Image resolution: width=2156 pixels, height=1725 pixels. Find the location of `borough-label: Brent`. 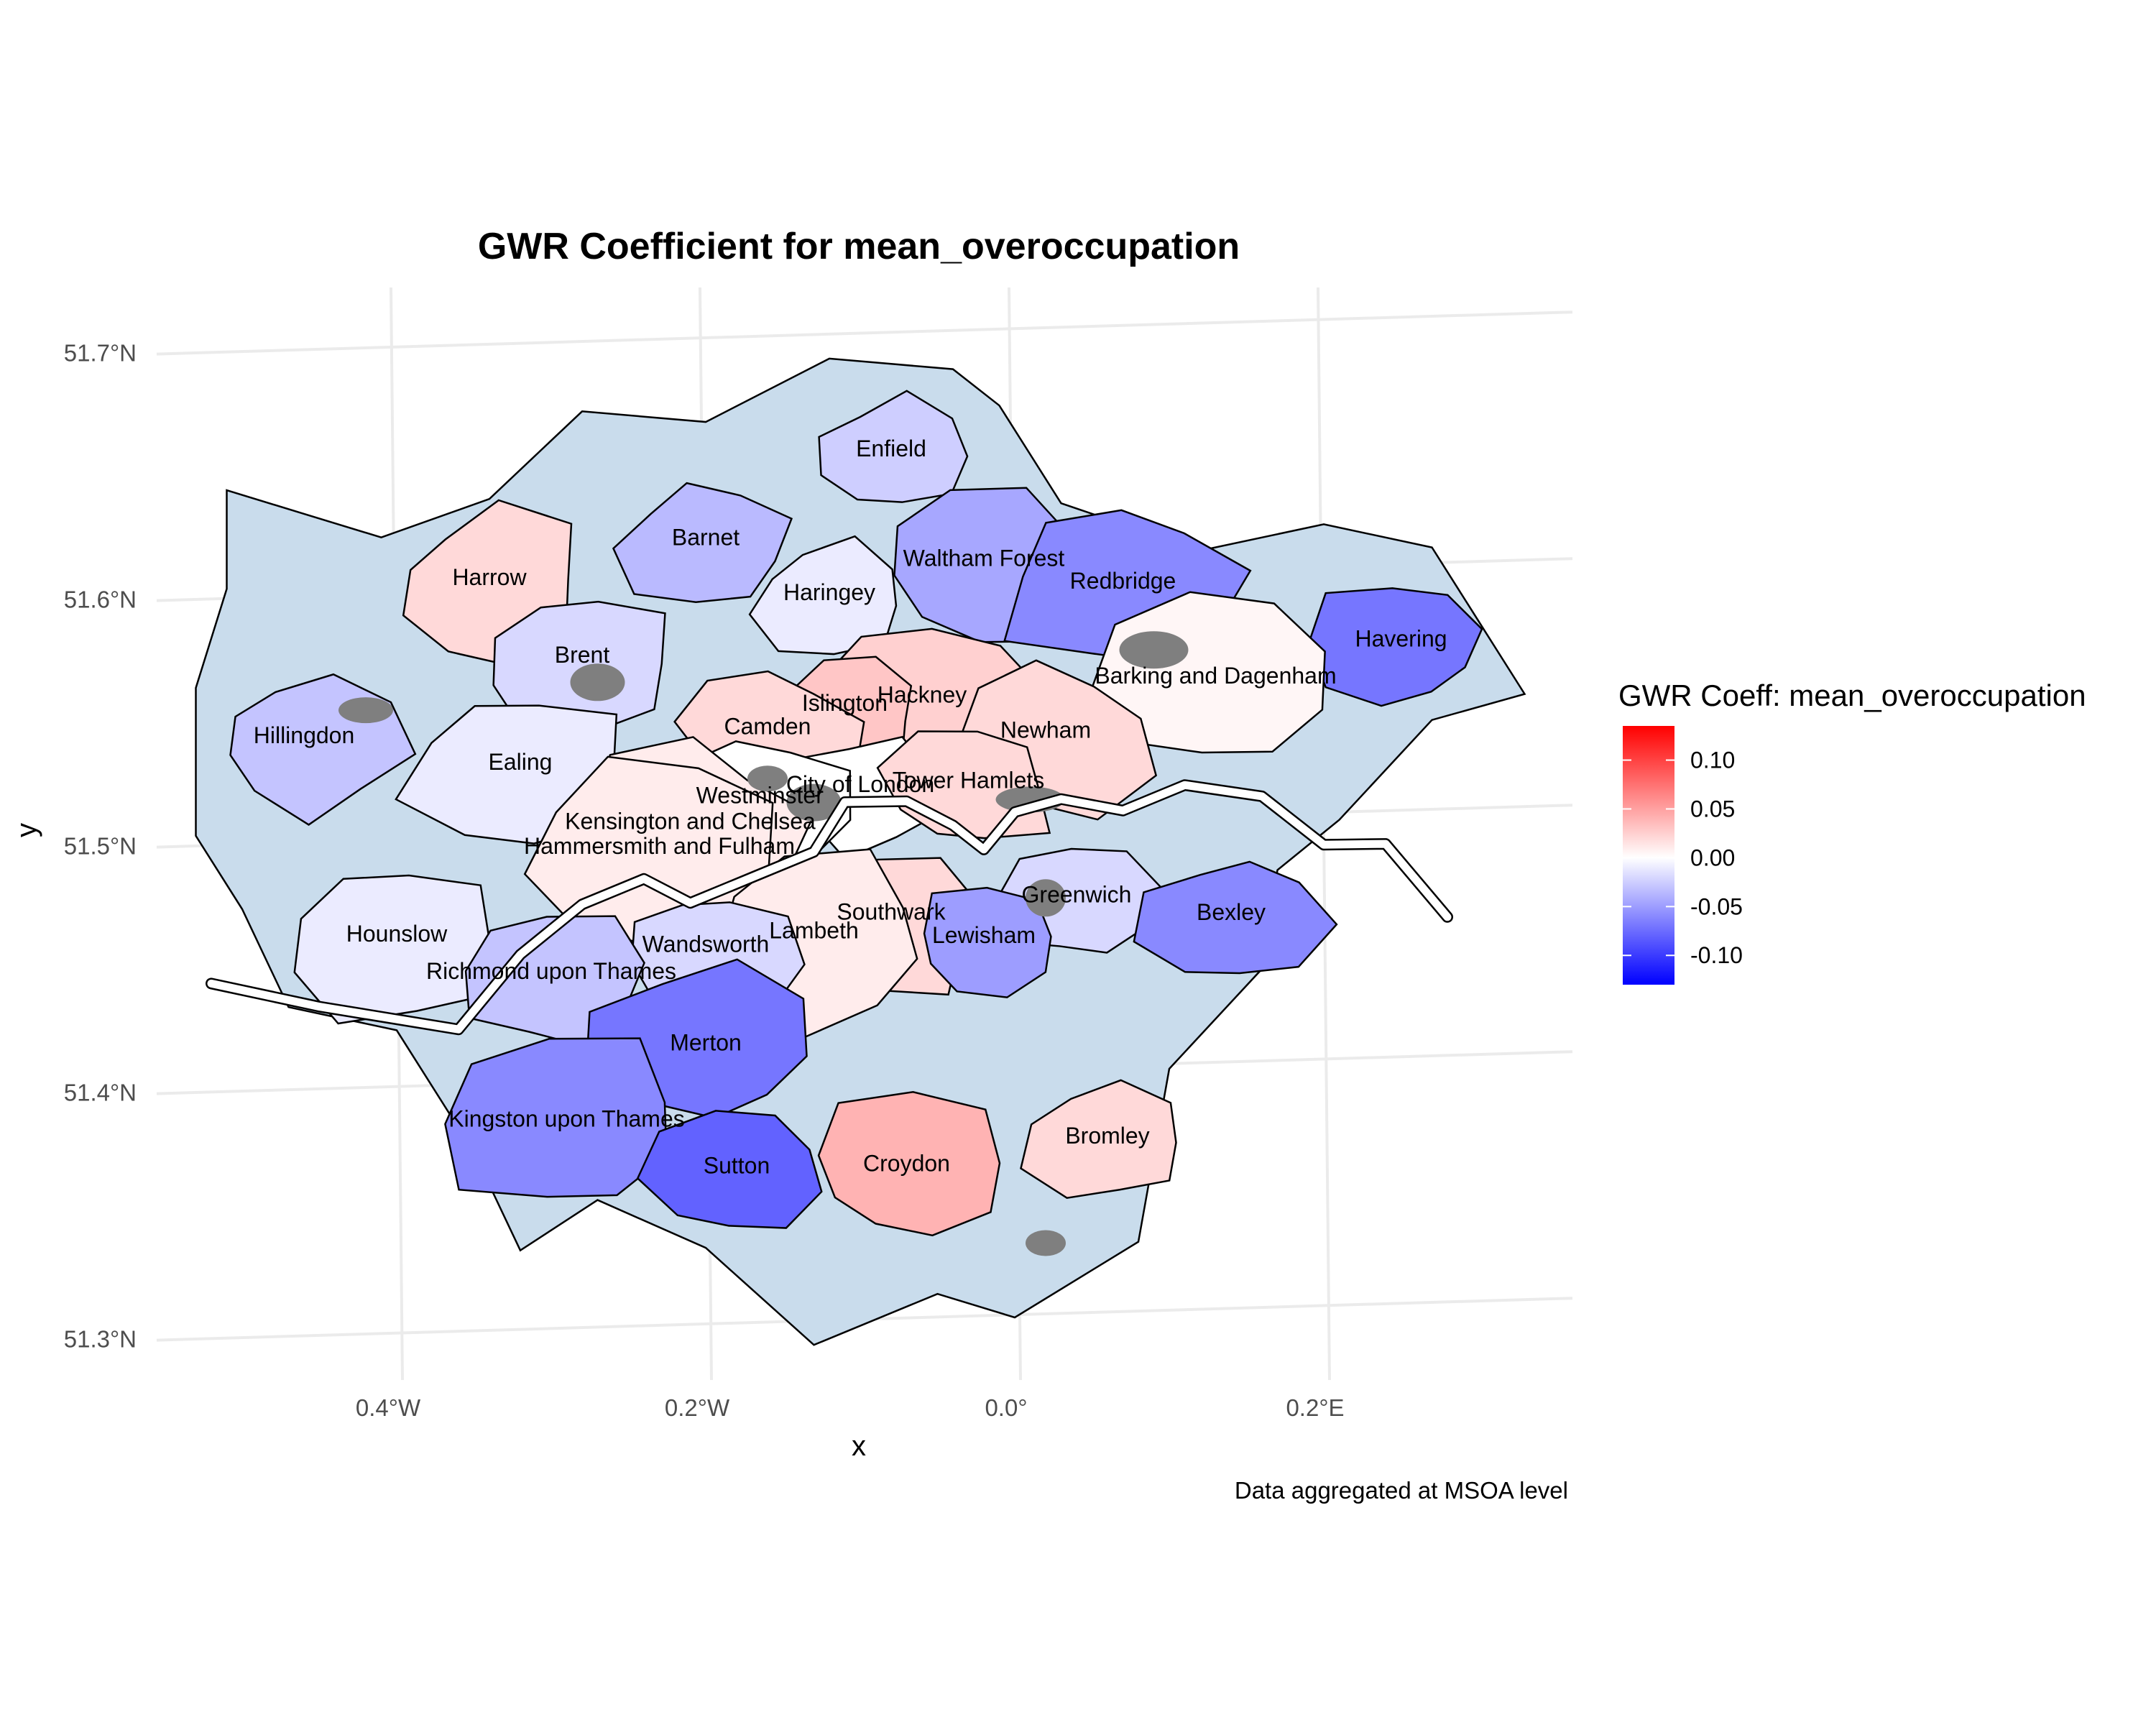

borough-label: Brent is located at coordinates (582, 655).